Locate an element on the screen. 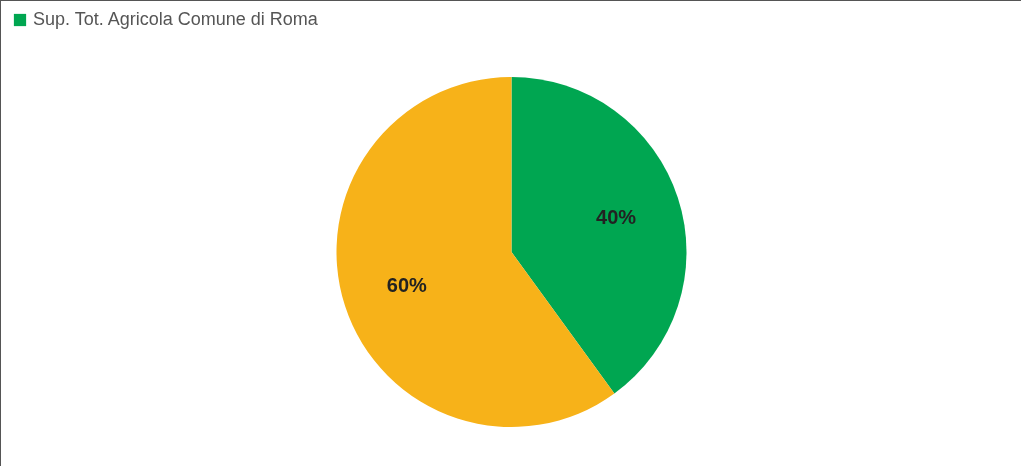 The height and width of the screenshot is (468, 1023). data-label: 60% is located at coordinates (407, 284).